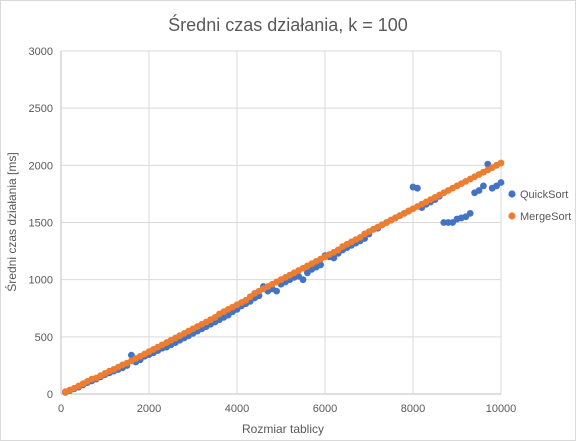 Image resolution: width=576 pixels, height=441 pixels. Describe the element at coordinates (288, 24) in the screenshot. I see `chart-title: Średni czas działania, k = 100` at that location.